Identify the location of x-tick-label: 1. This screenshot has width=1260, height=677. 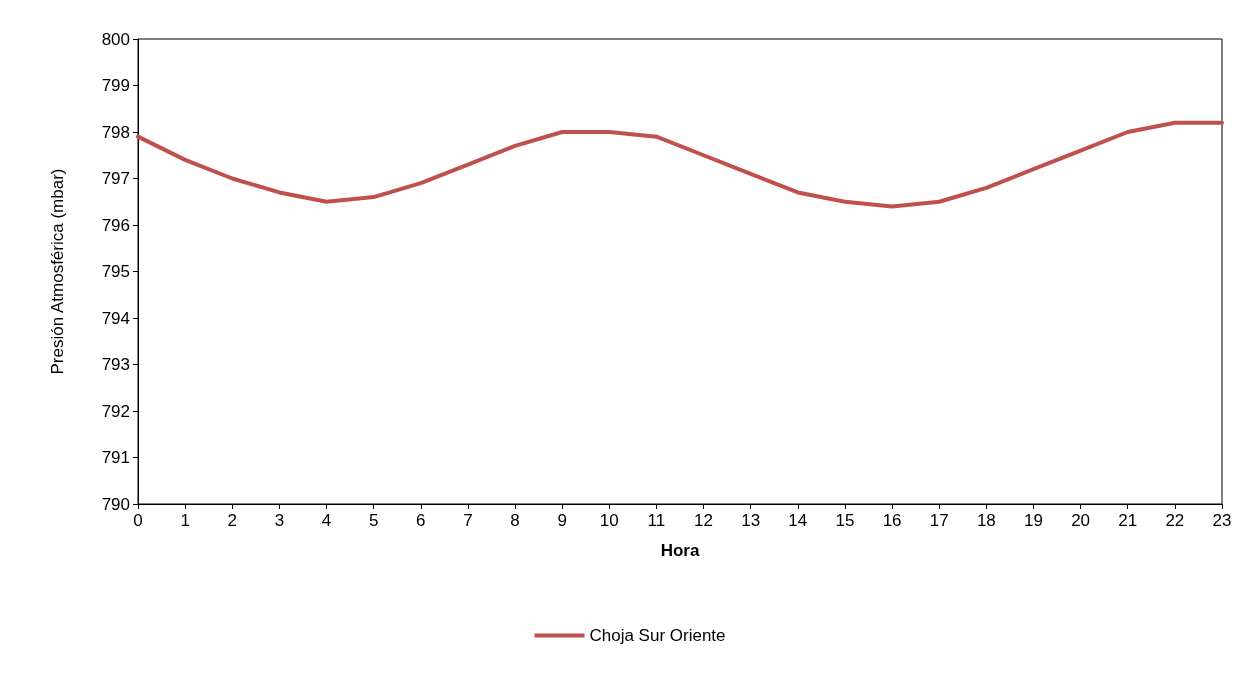
(185, 520).